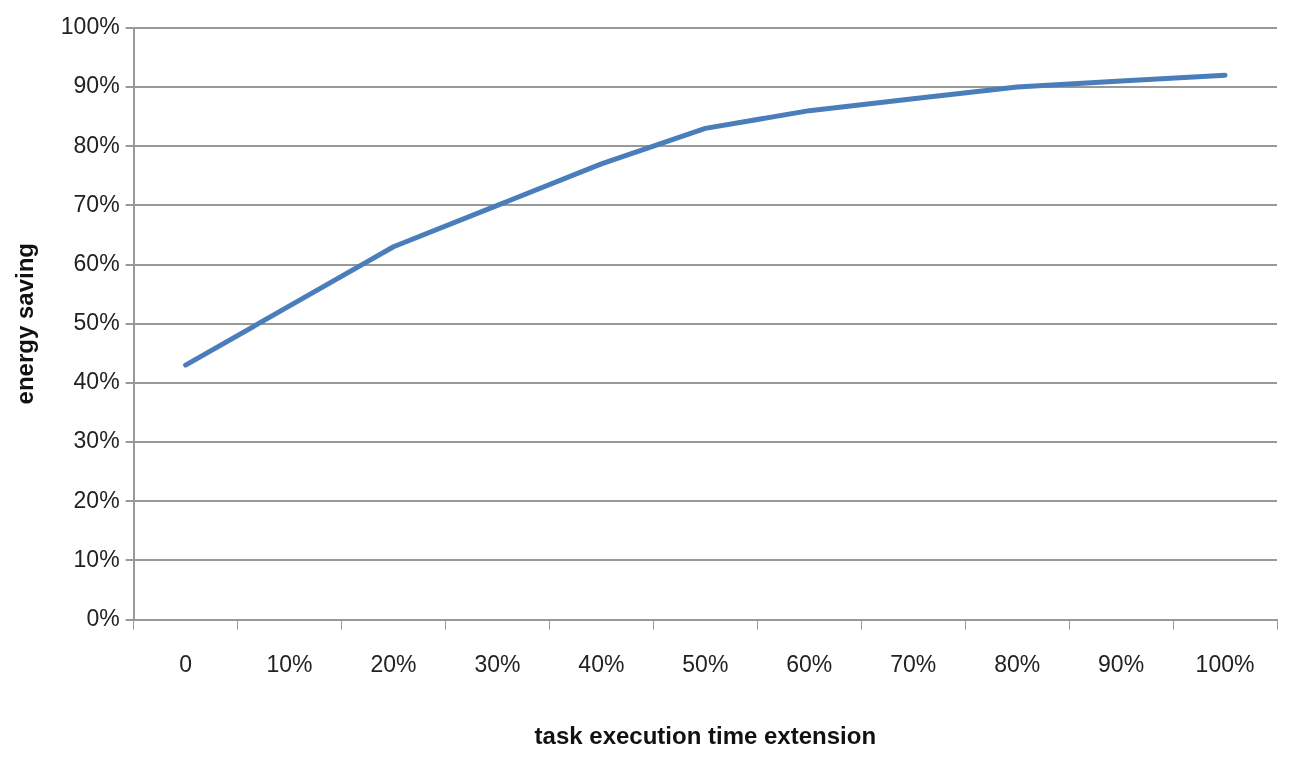 This screenshot has height=764, width=1295. What do you see at coordinates (809, 663) in the screenshot?
I see `x-tick-label: 60%` at bounding box center [809, 663].